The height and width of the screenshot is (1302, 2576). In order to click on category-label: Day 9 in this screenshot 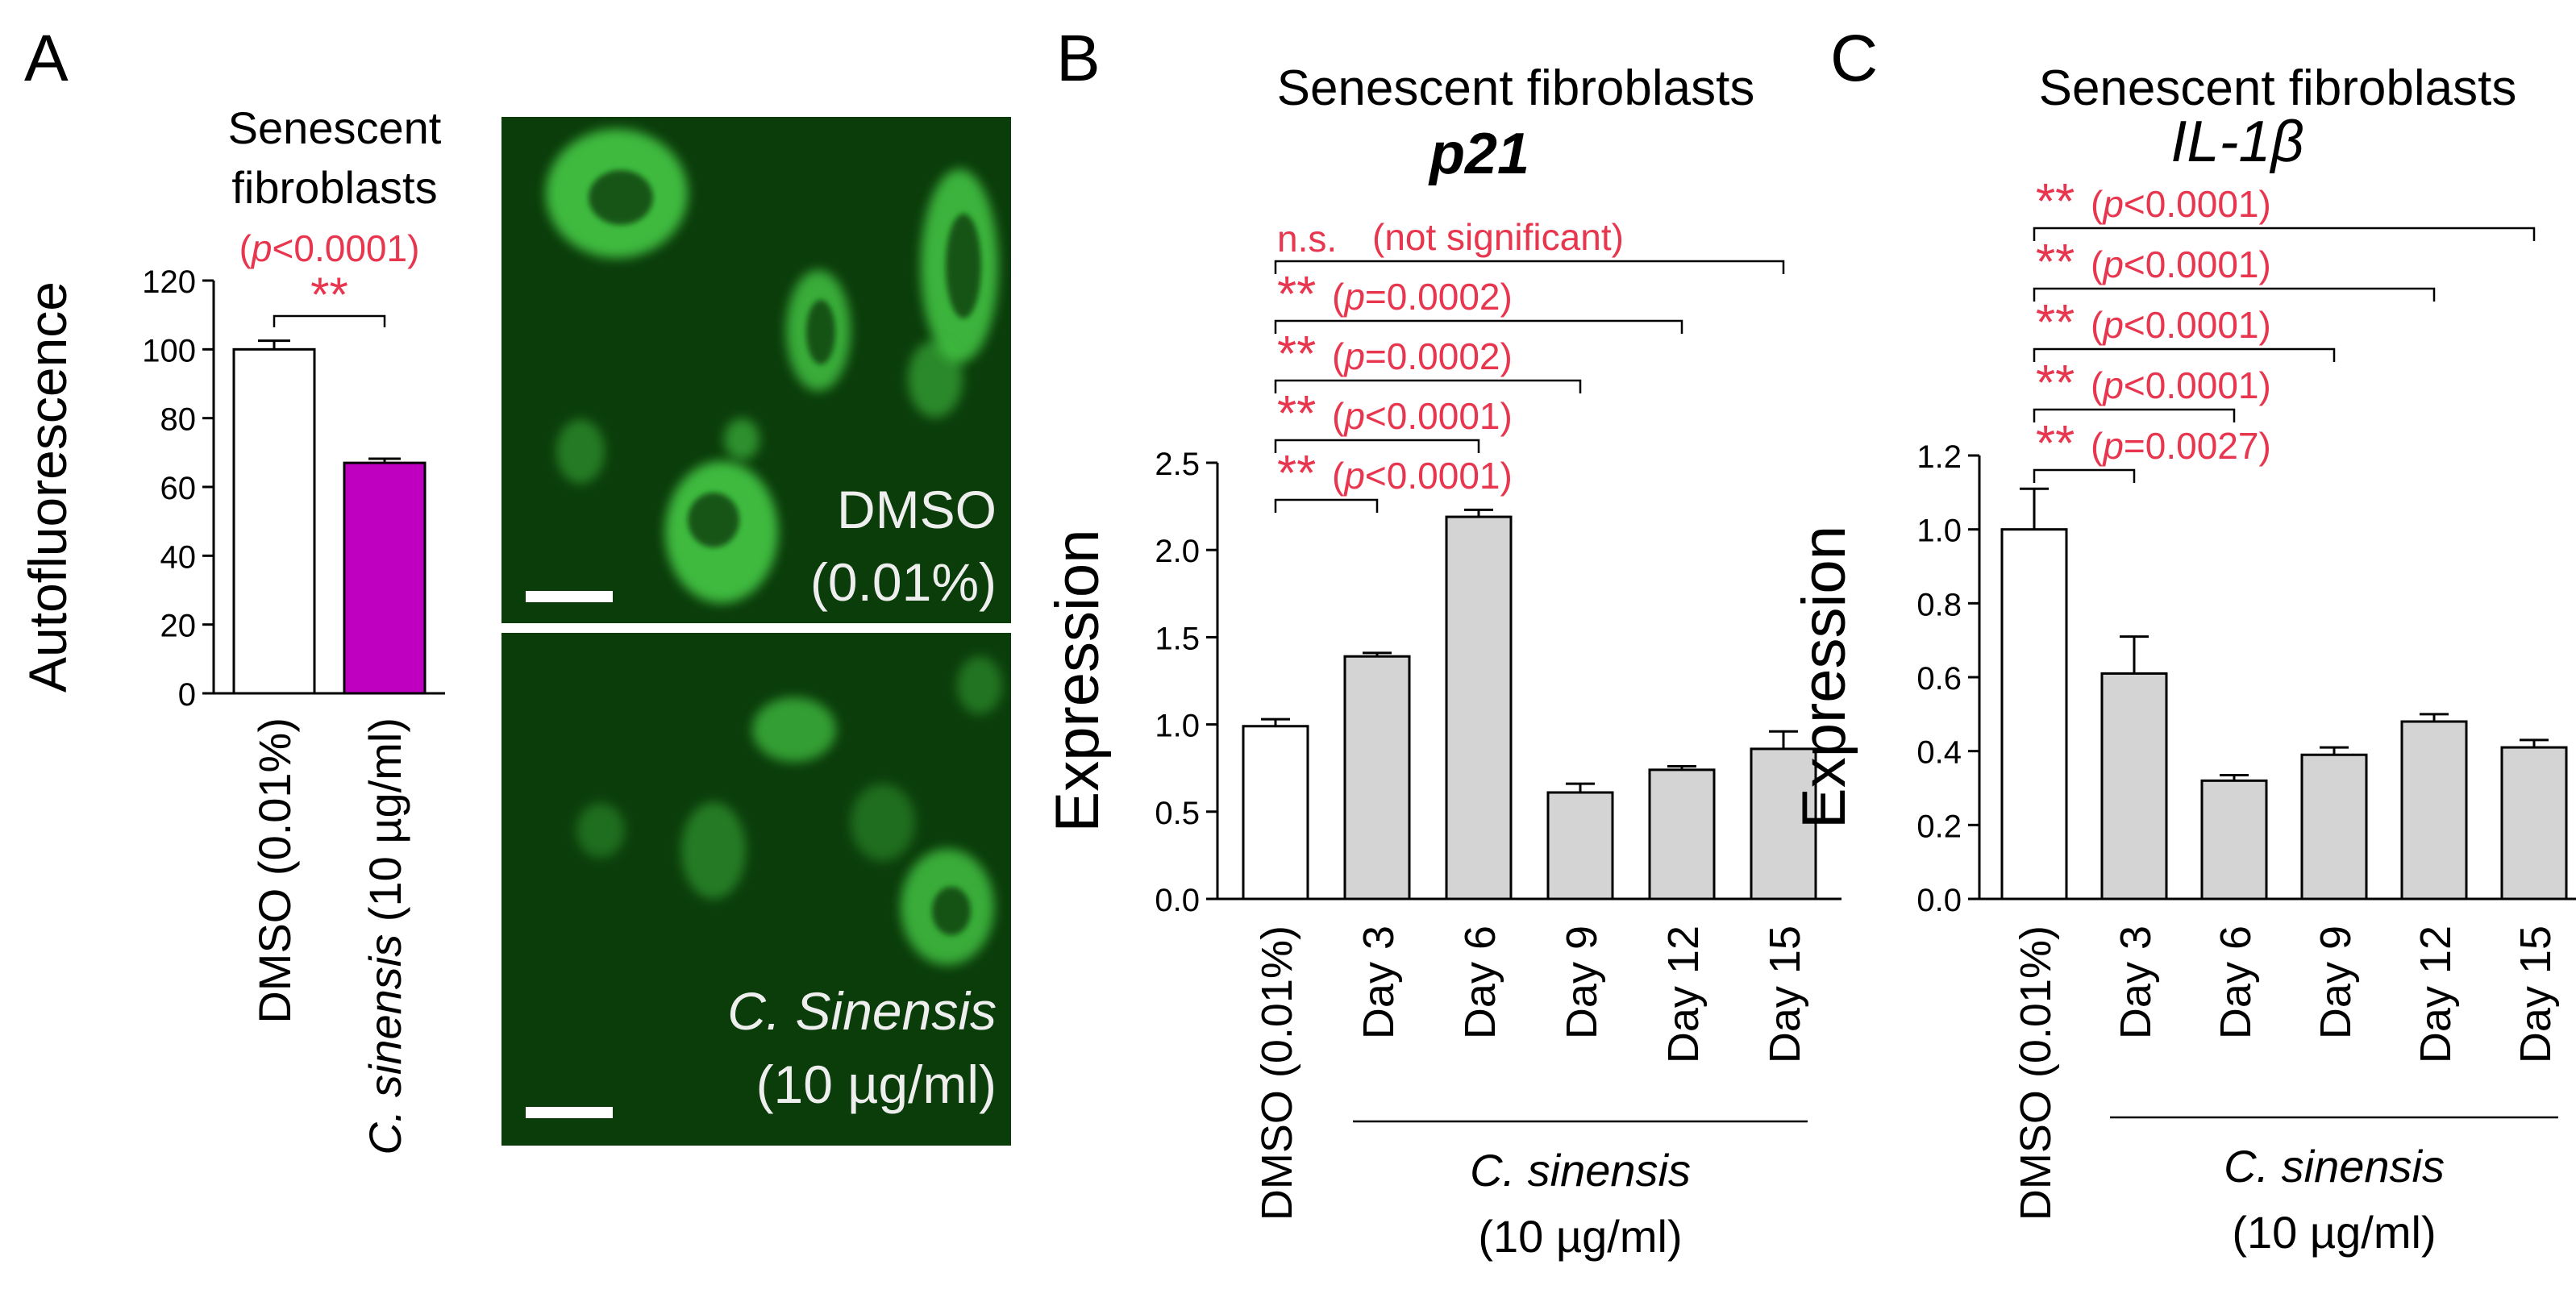, I will do `click(1582, 982)`.